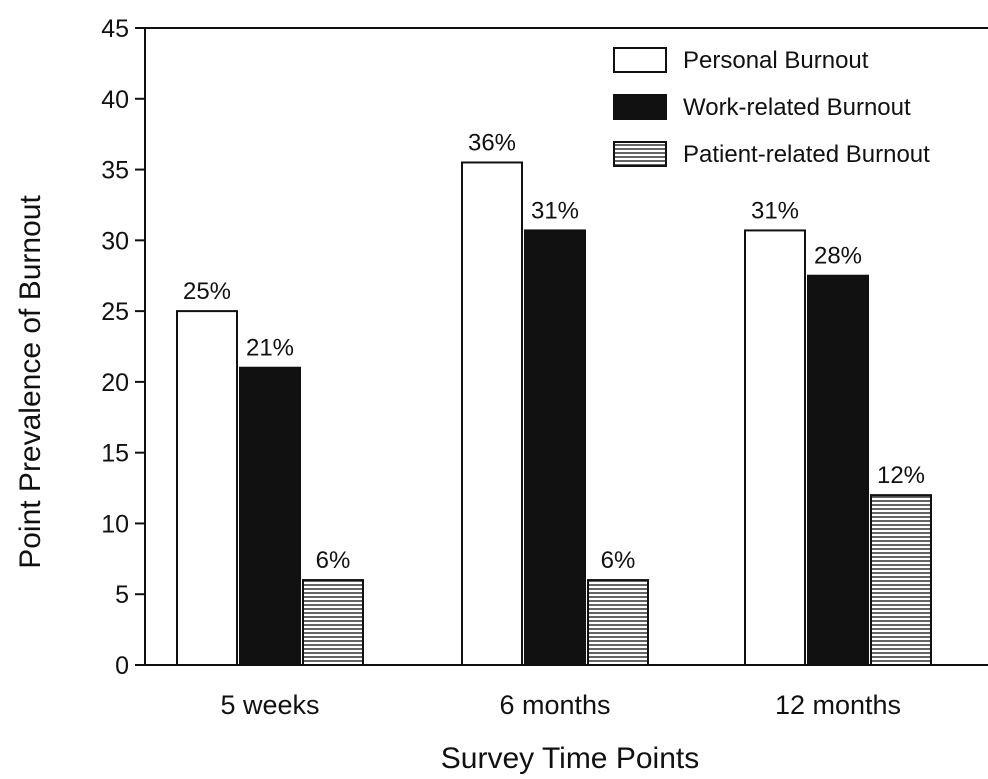  What do you see at coordinates (115, 454) in the screenshot?
I see `y-tick-label: 15` at bounding box center [115, 454].